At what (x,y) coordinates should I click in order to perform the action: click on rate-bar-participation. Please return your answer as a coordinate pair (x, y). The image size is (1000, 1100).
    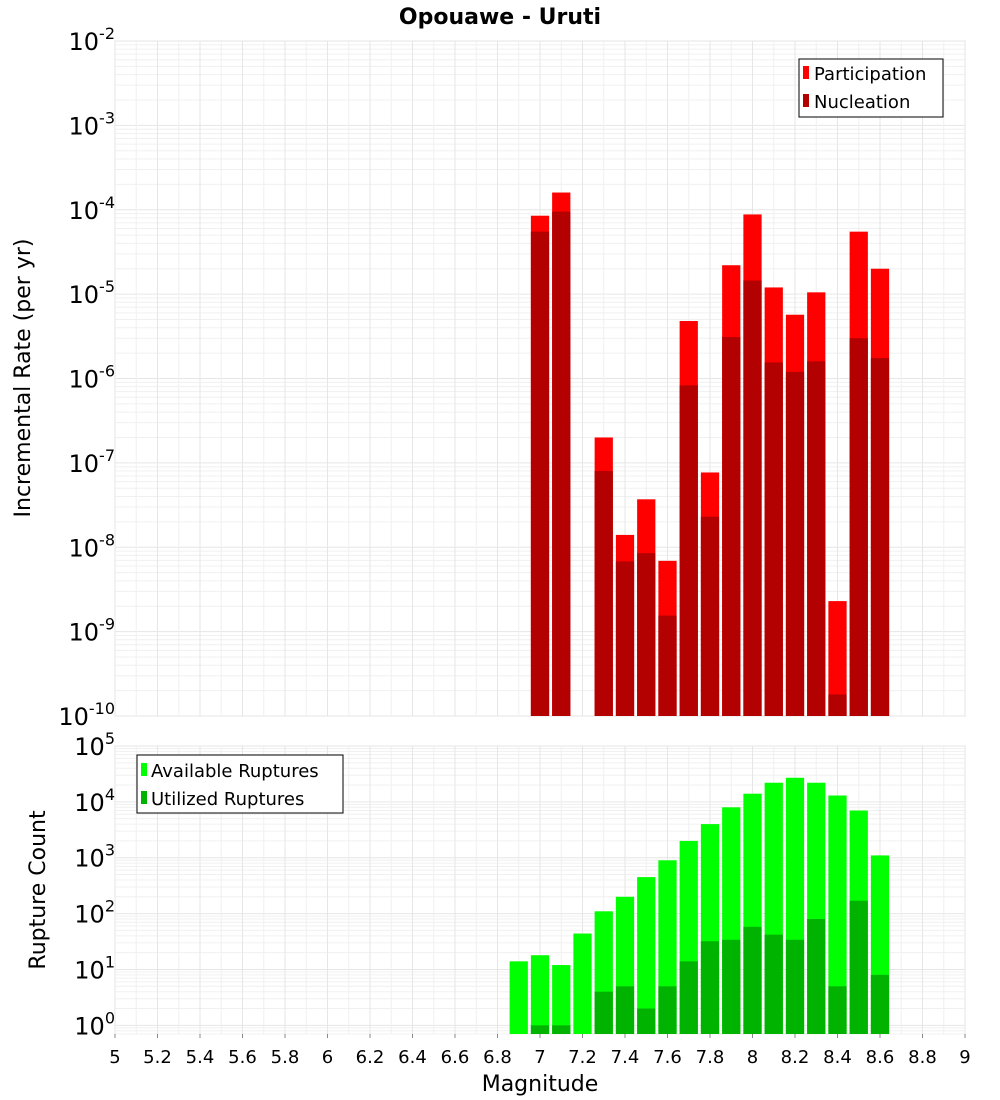
    Looking at the image, I should click on (837, 658).